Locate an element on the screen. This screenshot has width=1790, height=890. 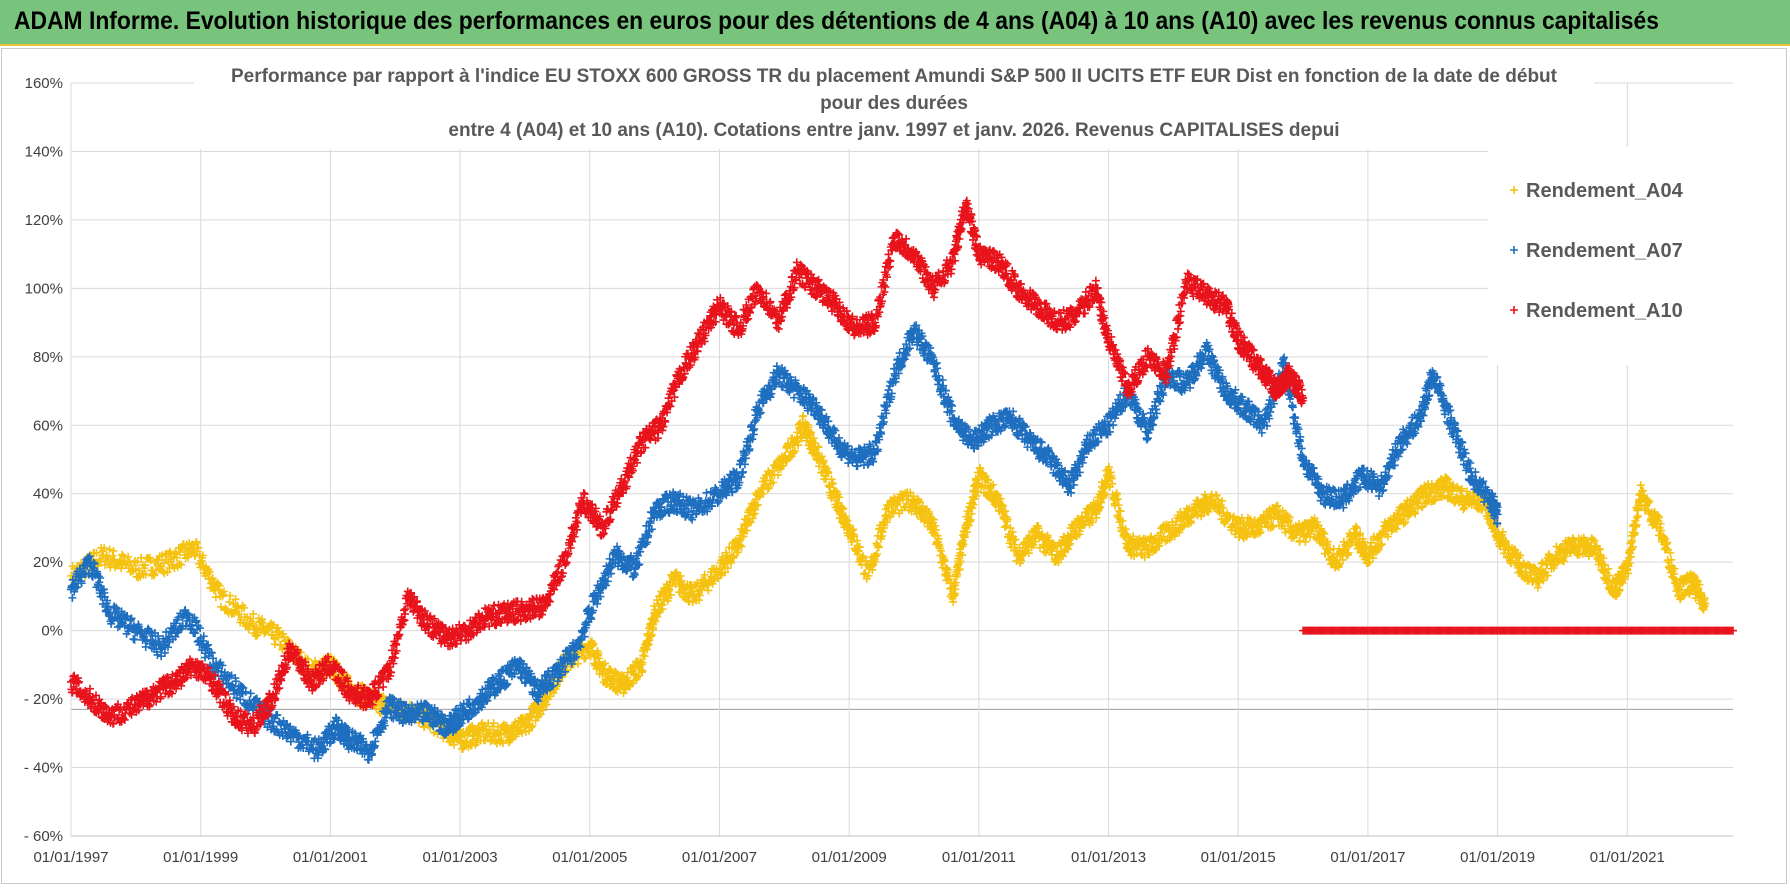
x-tick-label: 01/01/2019 is located at coordinates (1497, 857).